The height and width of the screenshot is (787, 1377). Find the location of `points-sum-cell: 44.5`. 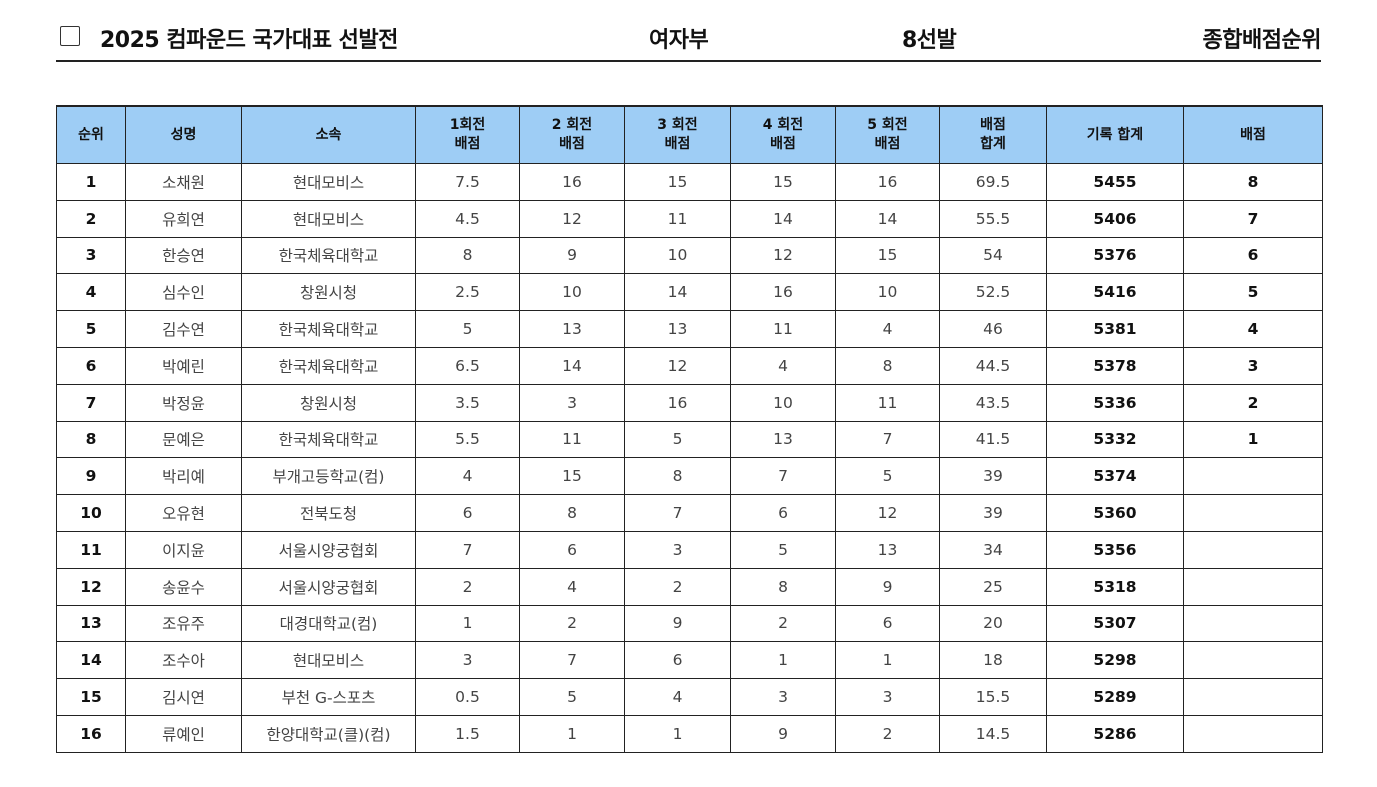

points-sum-cell: 44.5 is located at coordinates (993, 365).